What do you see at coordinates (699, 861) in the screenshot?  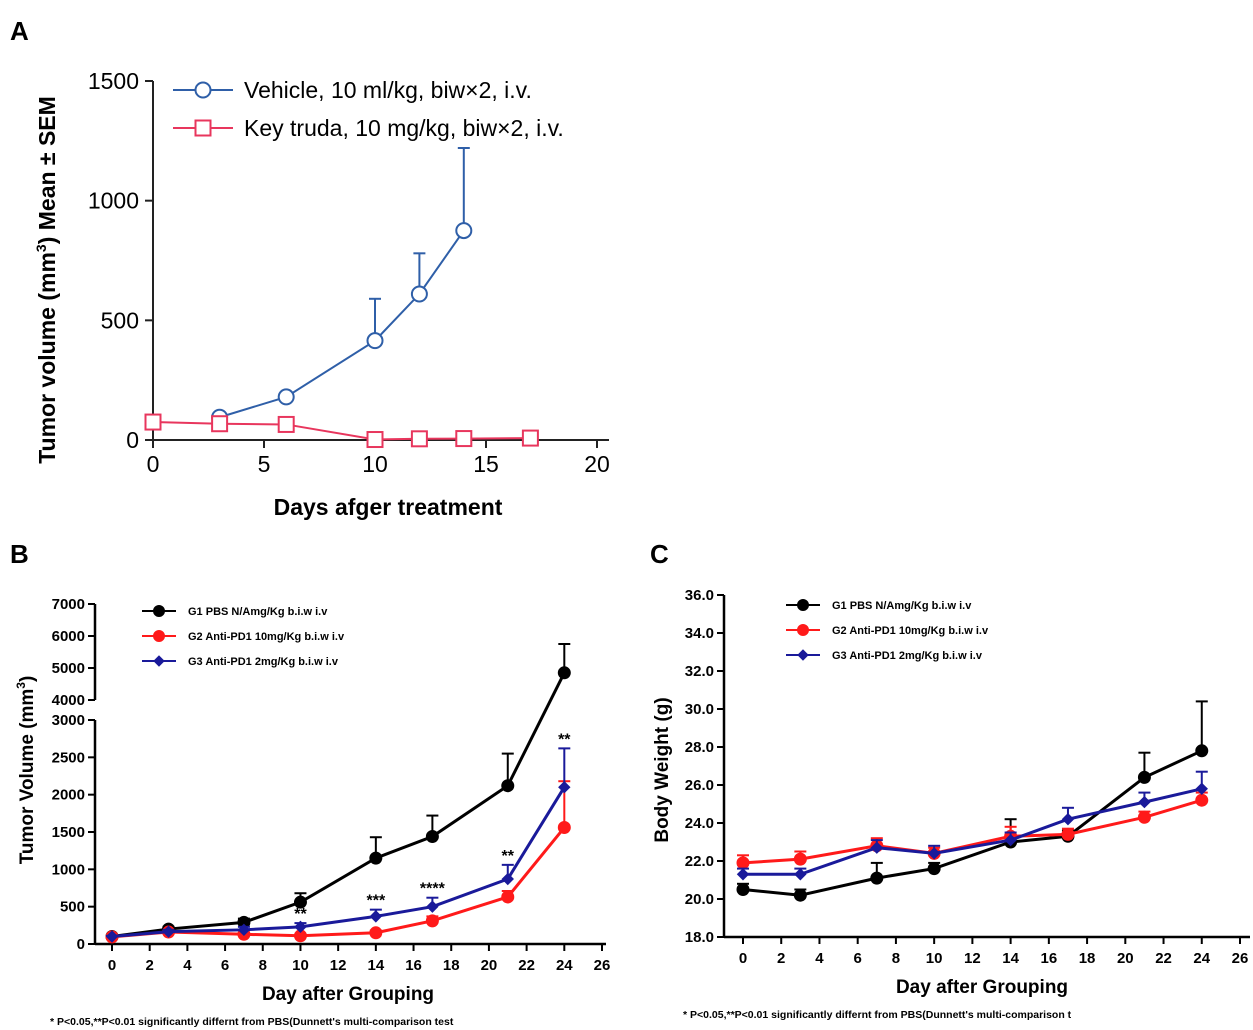 I see `y-tick-label: 22.0` at bounding box center [699, 861].